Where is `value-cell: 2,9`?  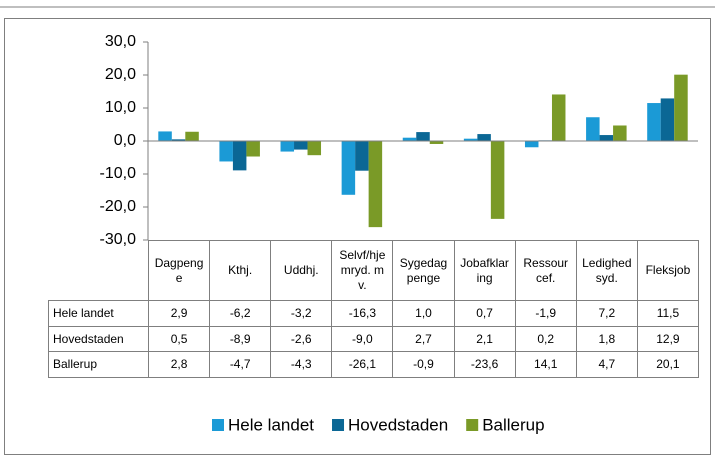 value-cell: 2,9 is located at coordinates (179, 313).